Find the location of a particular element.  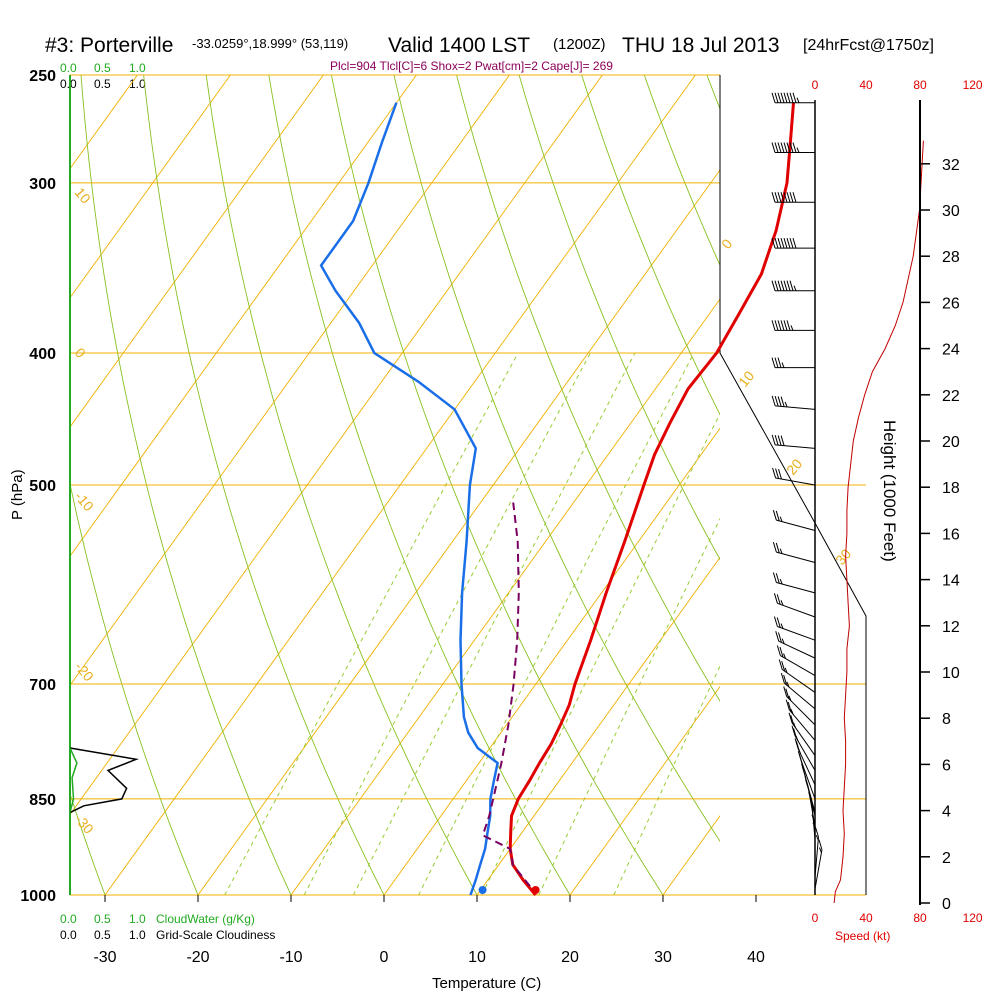

isotherm is located at coordinates (924, 485).